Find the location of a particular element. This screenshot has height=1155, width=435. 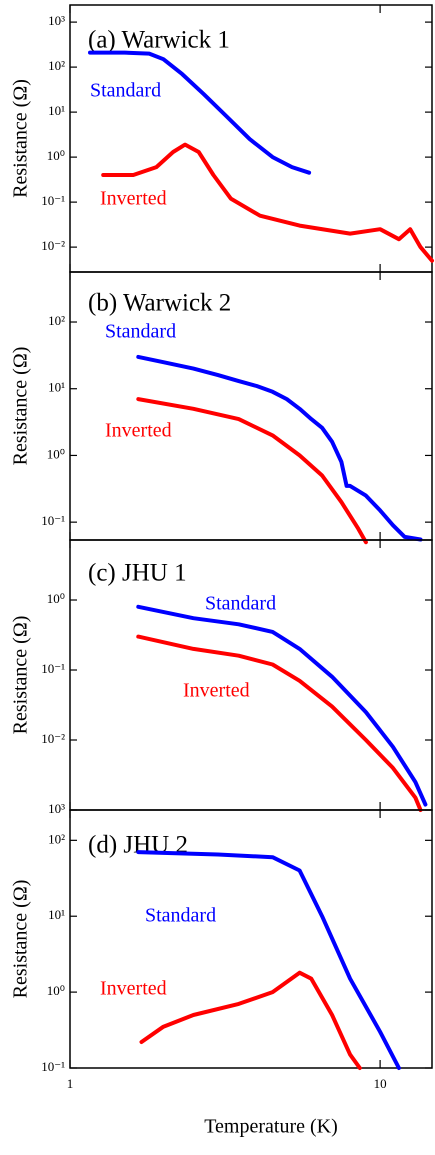

x-tick-label: 10 is located at coordinates (380, 1083).